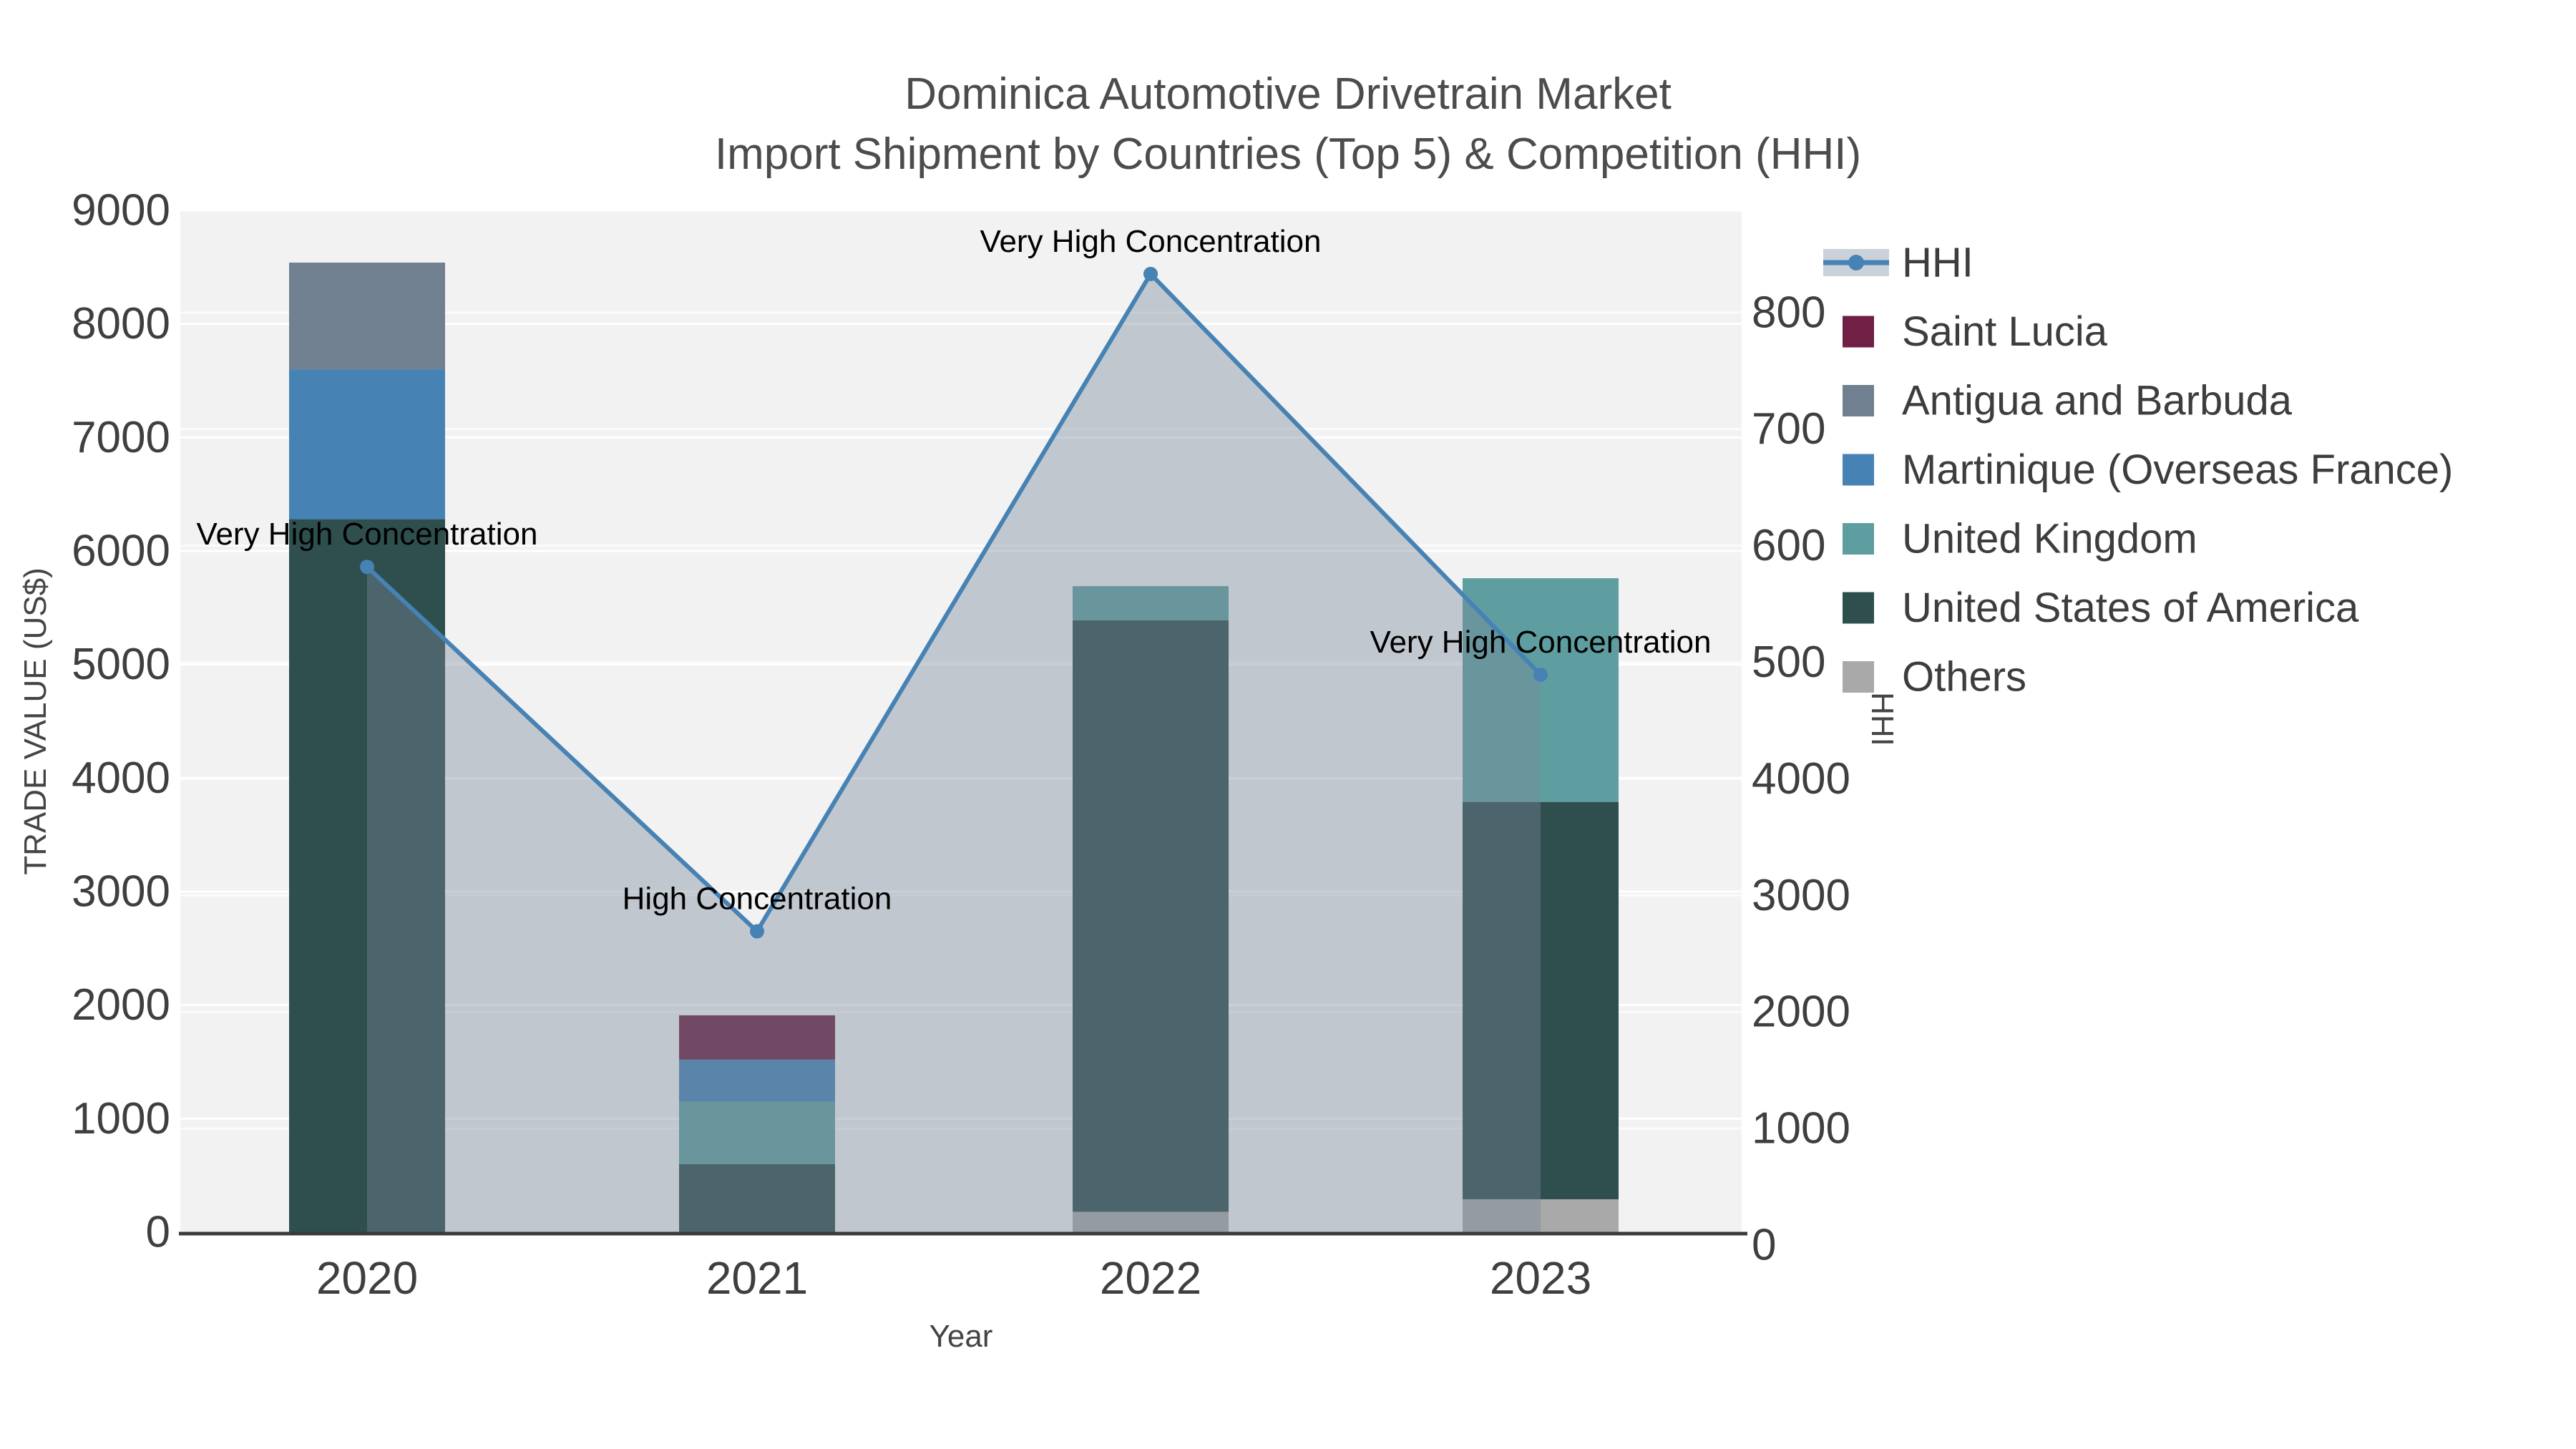 The height and width of the screenshot is (1449, 2576). I want to click on y-right-tick: 500, so click(1788, 662).